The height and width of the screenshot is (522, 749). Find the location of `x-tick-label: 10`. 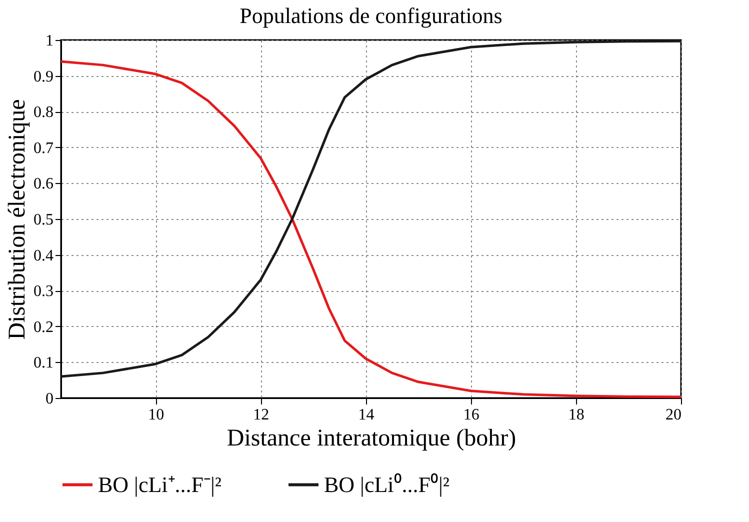

x-tick-label: 10 is located at coordinates (156, 415).